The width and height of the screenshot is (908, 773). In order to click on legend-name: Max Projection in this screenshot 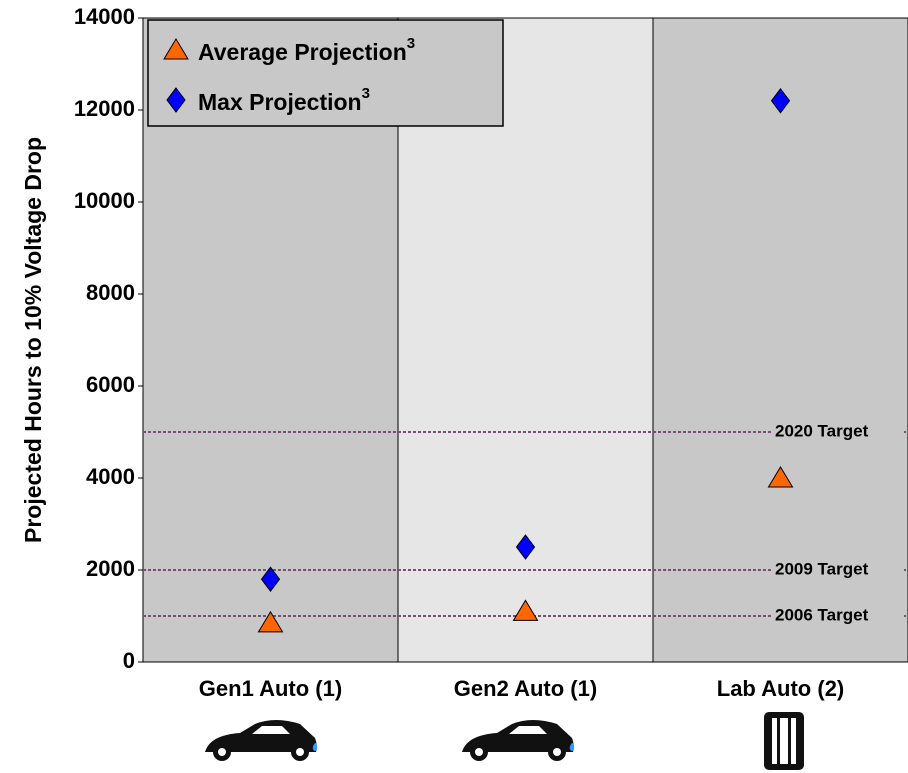, I will do `click(280, 102)`.